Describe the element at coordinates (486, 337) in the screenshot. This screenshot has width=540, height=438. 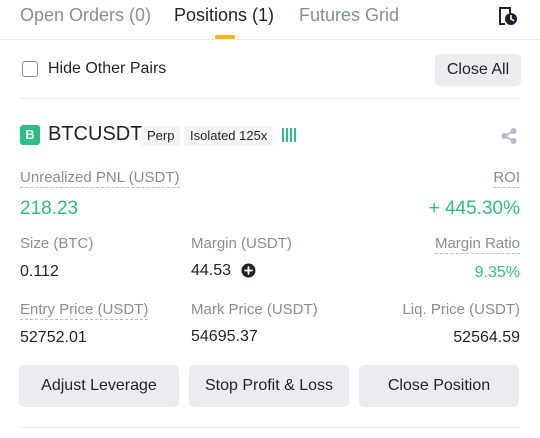
I see `liq-price-value: 52564.59` at that location.